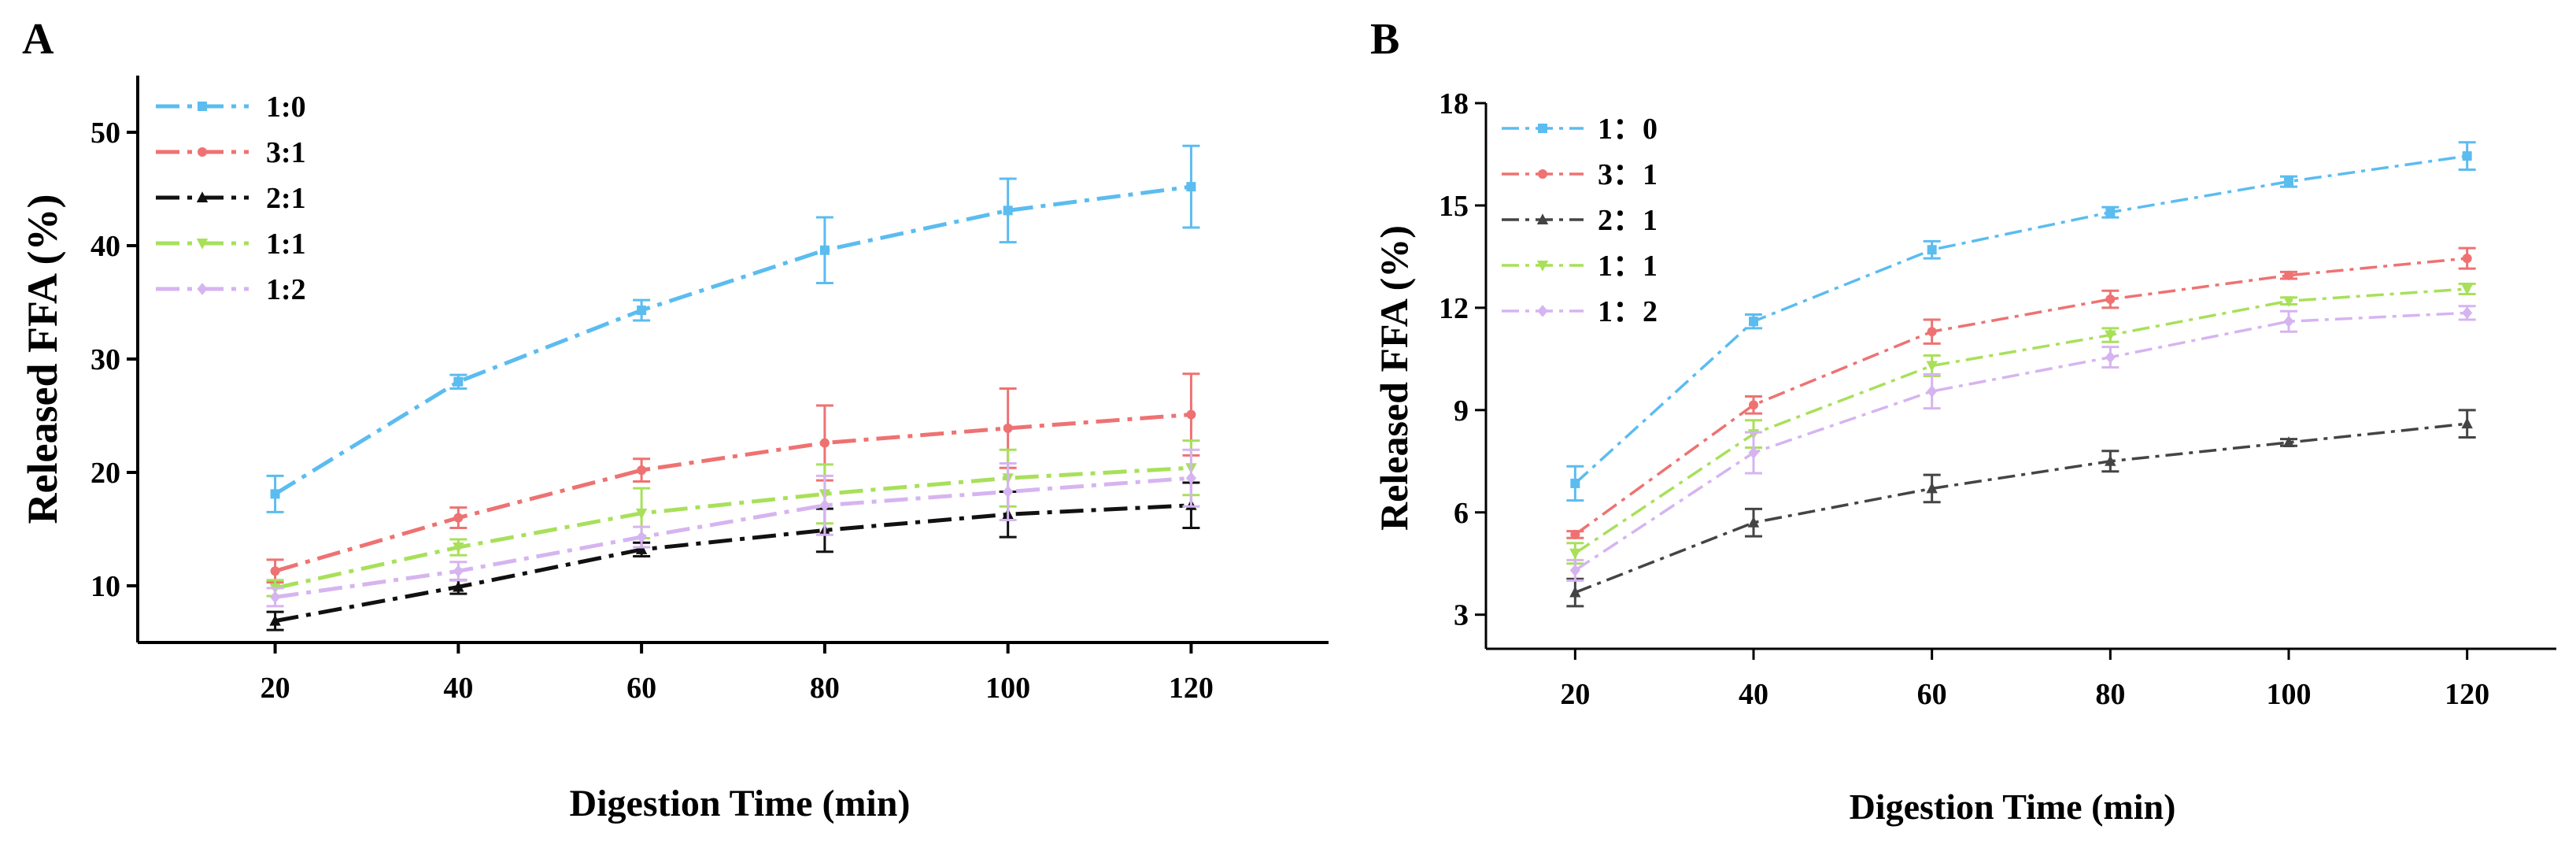 The image size is (2576, 848). What do you see at coordinates (286, 244) in the screenshot?
I see `legend-label: 1:1` at bounding box center [286, 244].